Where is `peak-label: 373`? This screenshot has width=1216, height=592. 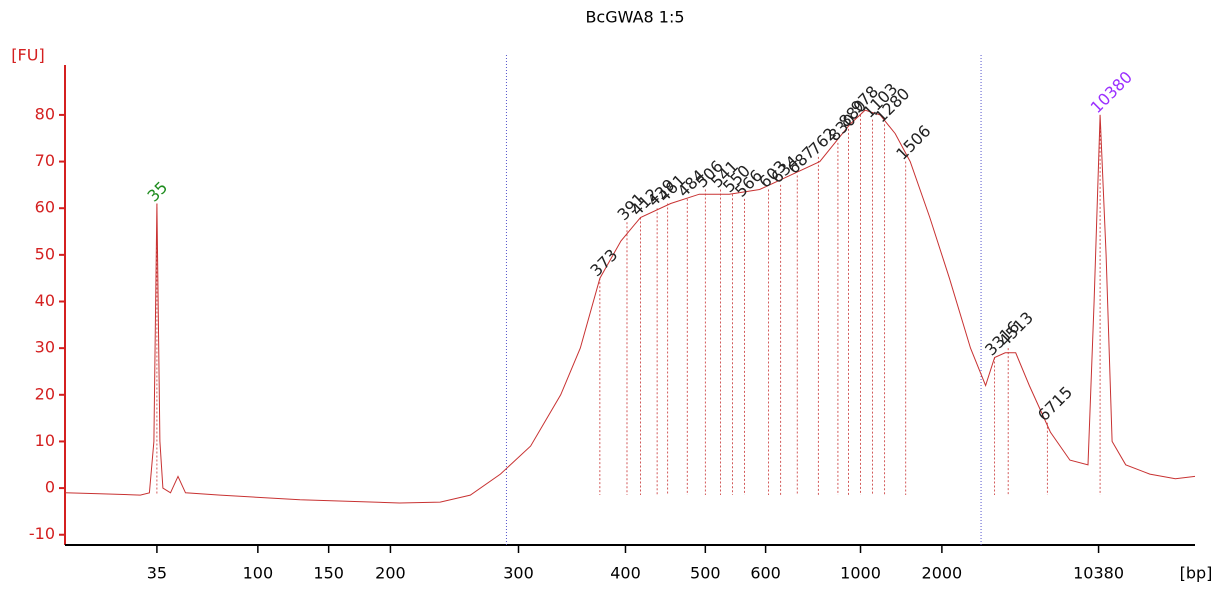
peak-label: 373 is located at coordinates (603, 262).